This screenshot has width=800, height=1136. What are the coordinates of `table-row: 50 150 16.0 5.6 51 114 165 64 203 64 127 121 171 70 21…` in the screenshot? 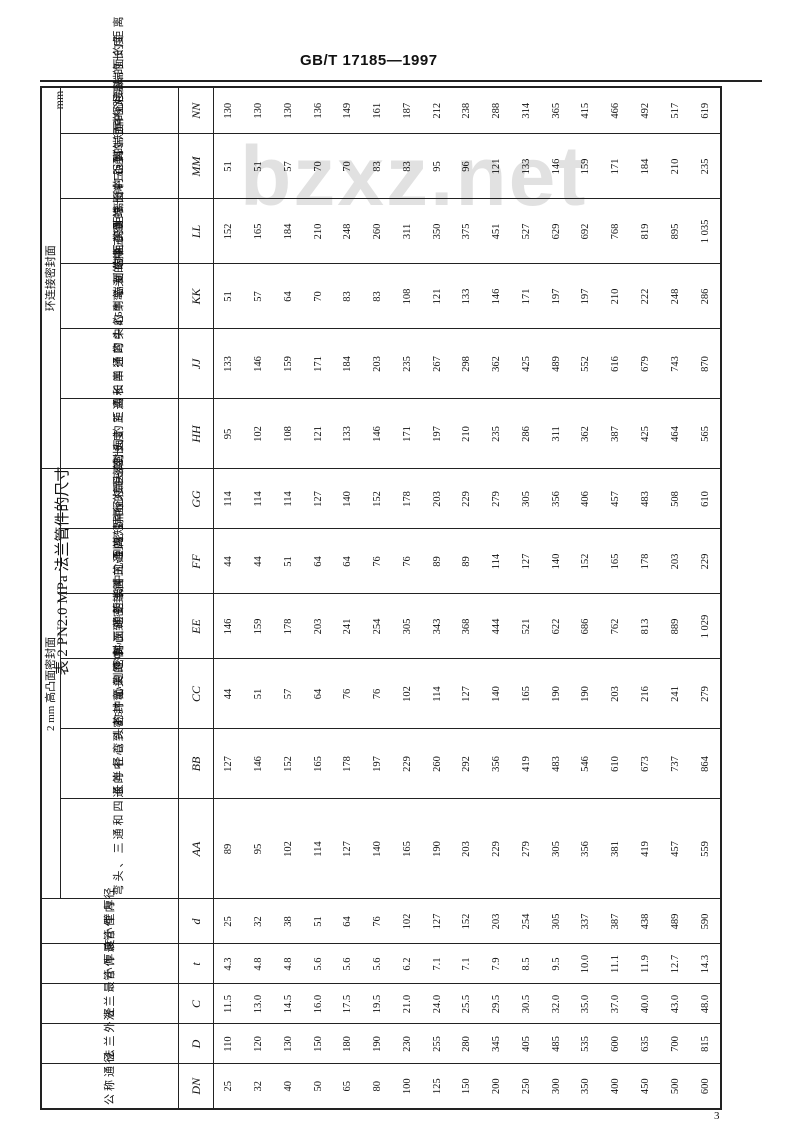 It's located at (318, 597).